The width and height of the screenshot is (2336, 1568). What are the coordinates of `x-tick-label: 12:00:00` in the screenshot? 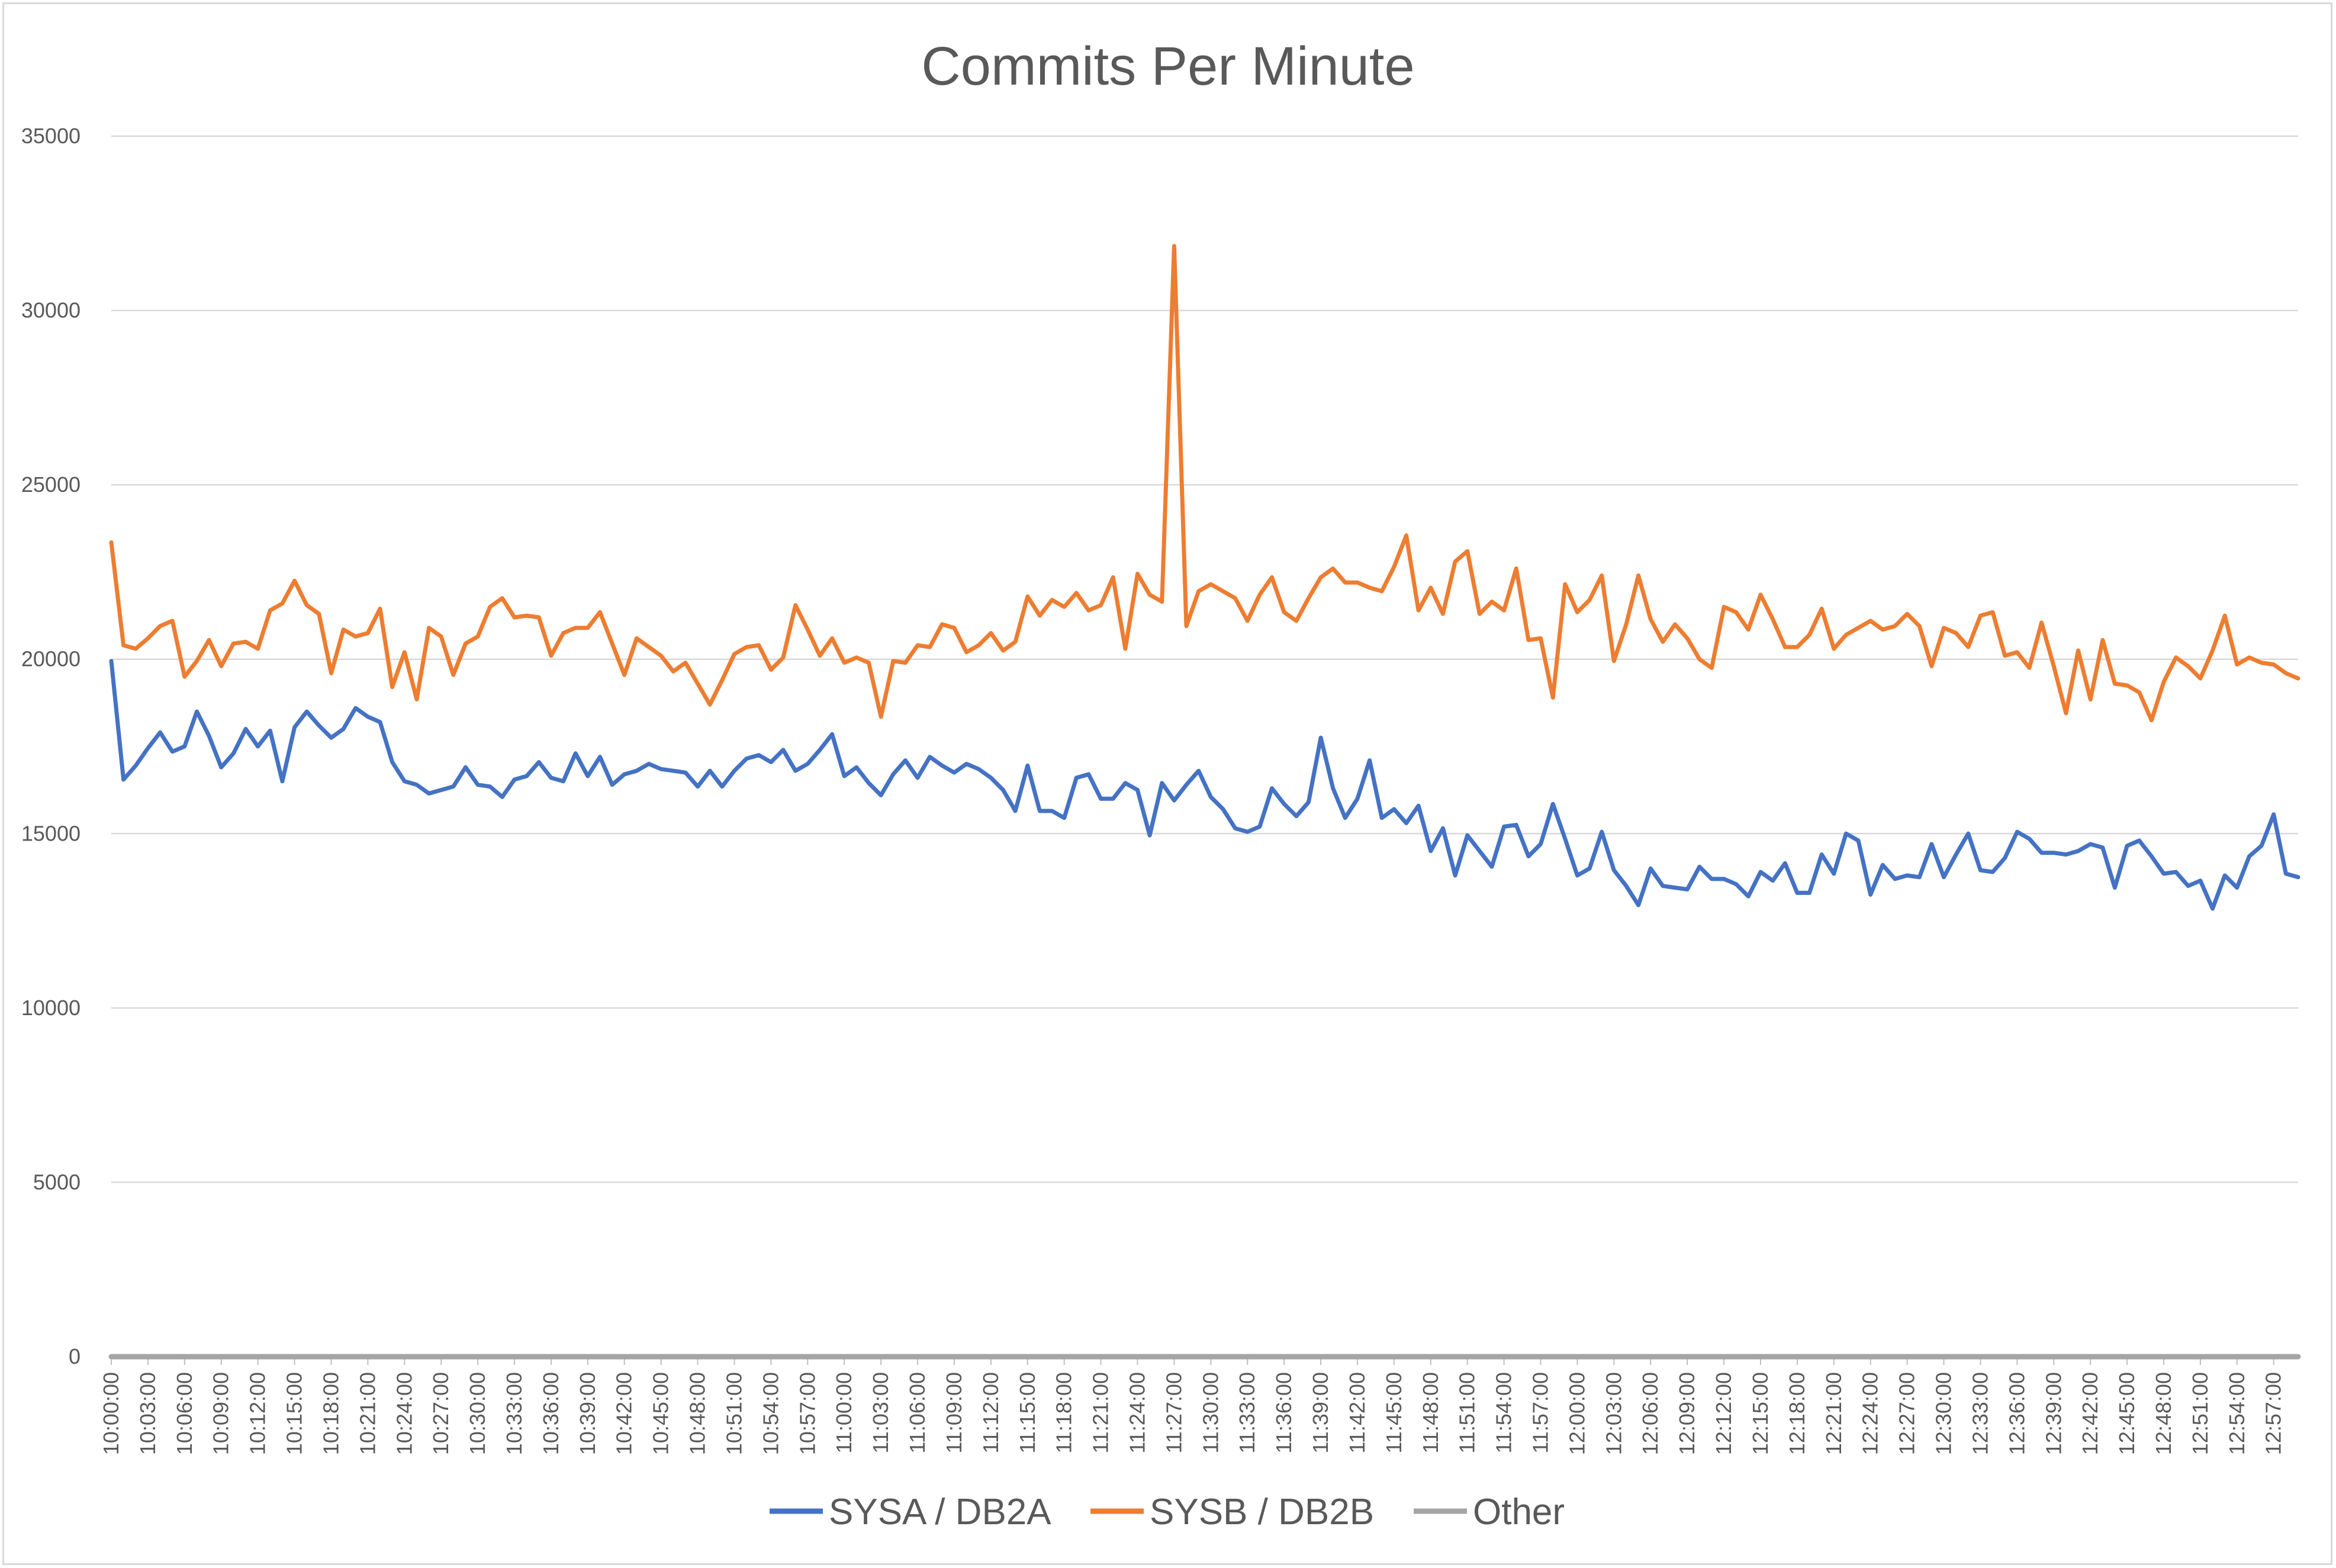 It's located at (1577, 1413).